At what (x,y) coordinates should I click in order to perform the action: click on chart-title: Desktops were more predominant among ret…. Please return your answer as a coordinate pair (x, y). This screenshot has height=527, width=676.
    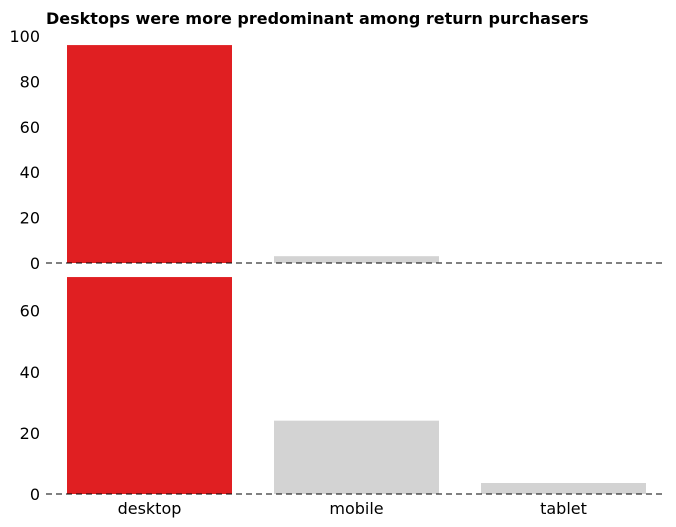
    Looking at the image, I should click on (317, 18).